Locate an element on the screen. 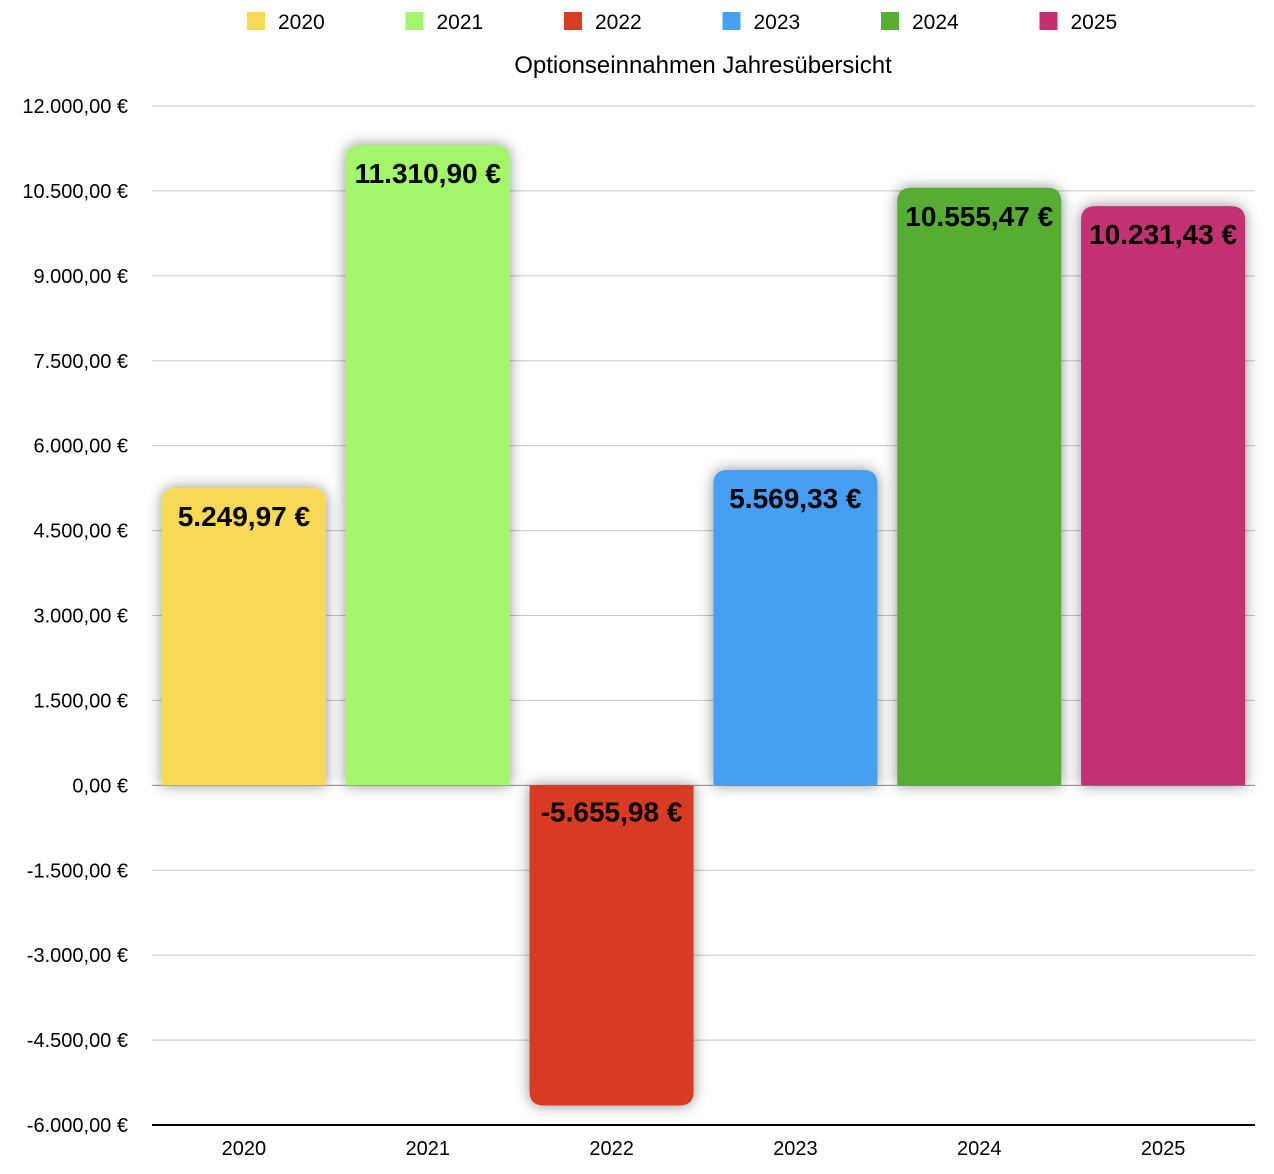 Image resolution: width=1274 pixels, height=1174 pixels. legend-item-2025: 2025 is located at coordinates (1078, 22).